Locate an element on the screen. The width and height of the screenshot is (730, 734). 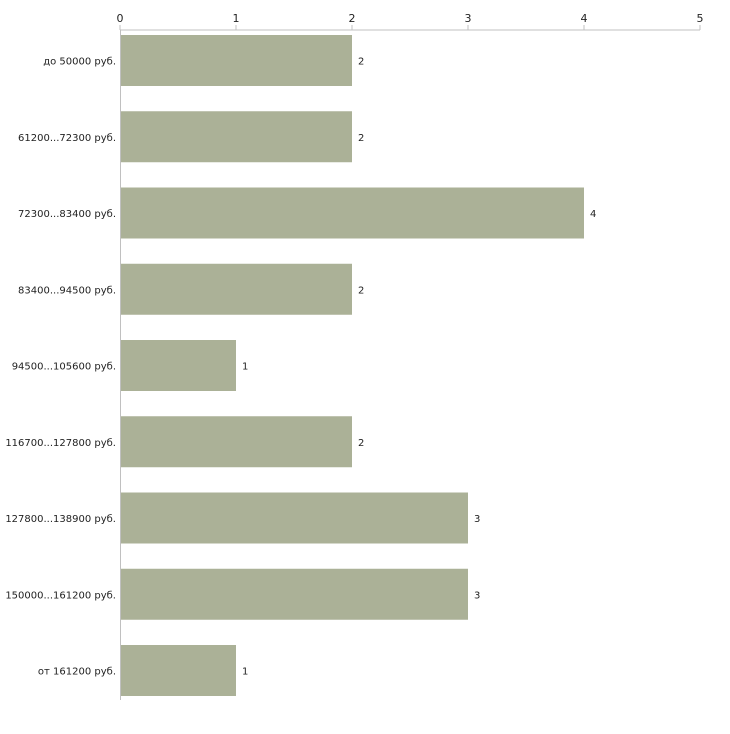
x-tick-label: 1 is located at coordinates (236, 18).